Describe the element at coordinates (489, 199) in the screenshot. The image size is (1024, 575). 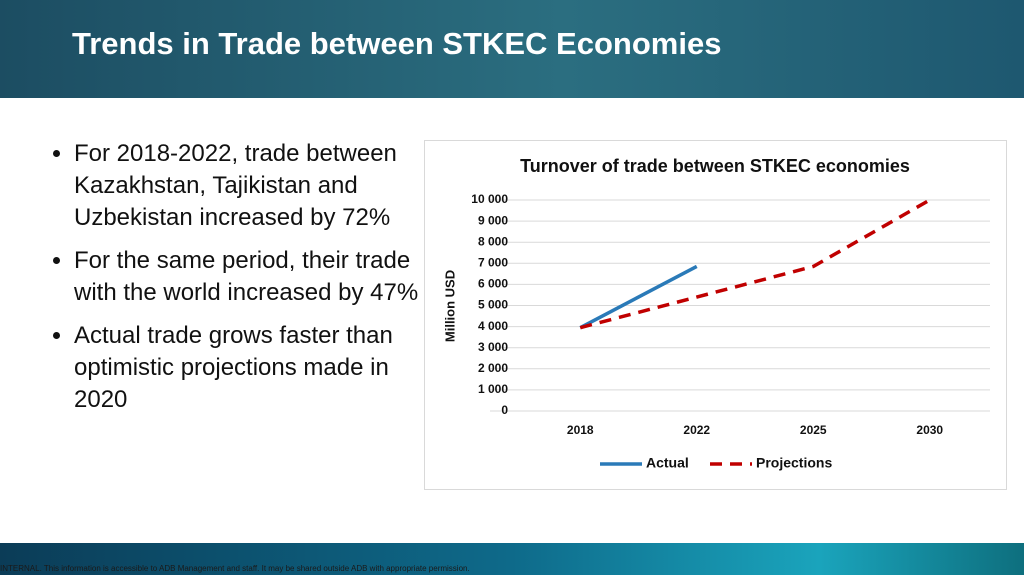
I see `y-tick-label: 10 000` at that location.